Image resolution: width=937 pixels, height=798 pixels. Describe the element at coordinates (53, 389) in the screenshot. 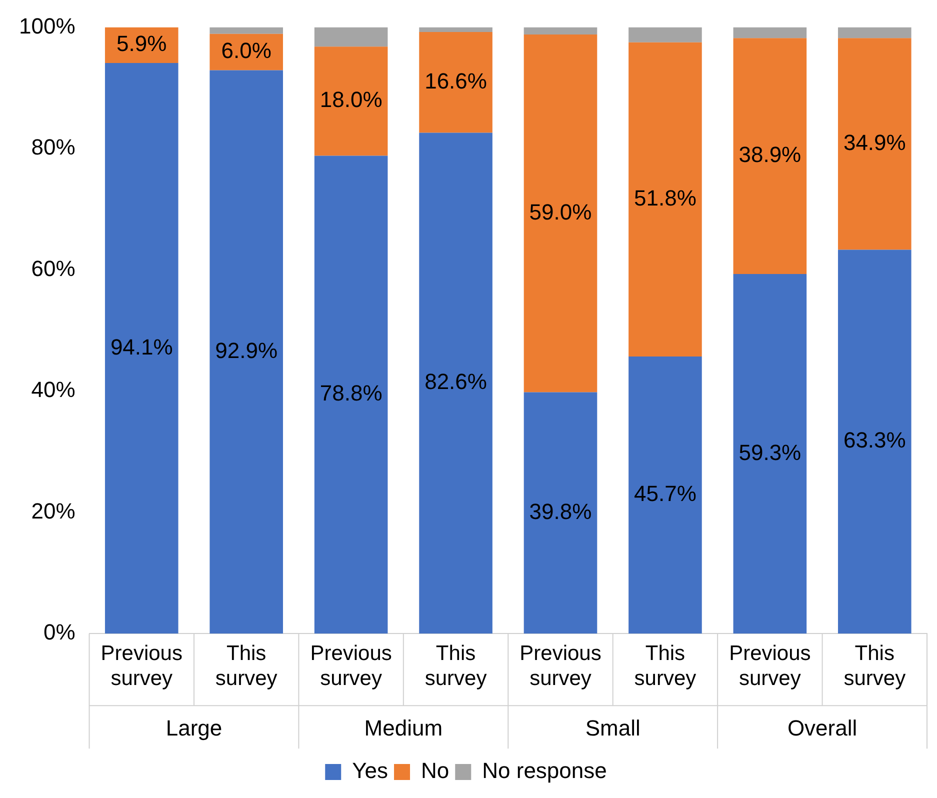

I see `y-tick-label: 40%` at that location.